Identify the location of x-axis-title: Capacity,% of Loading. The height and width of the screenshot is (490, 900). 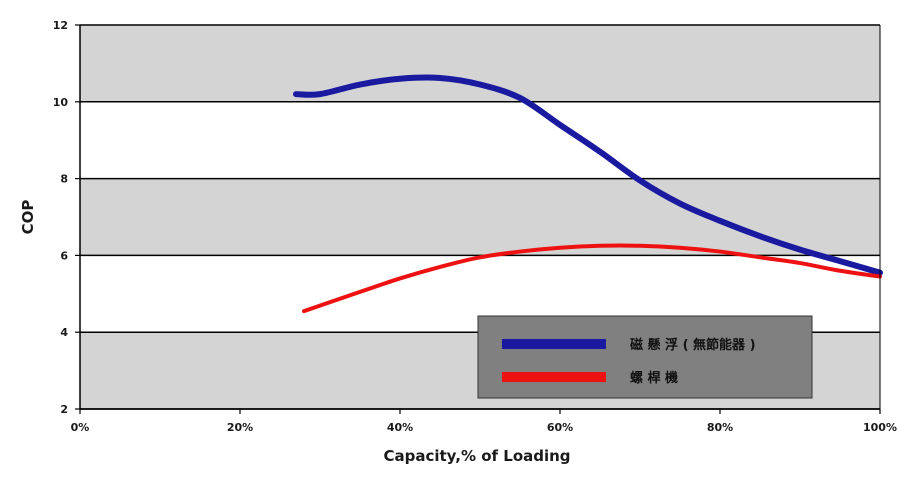
(476, 456).